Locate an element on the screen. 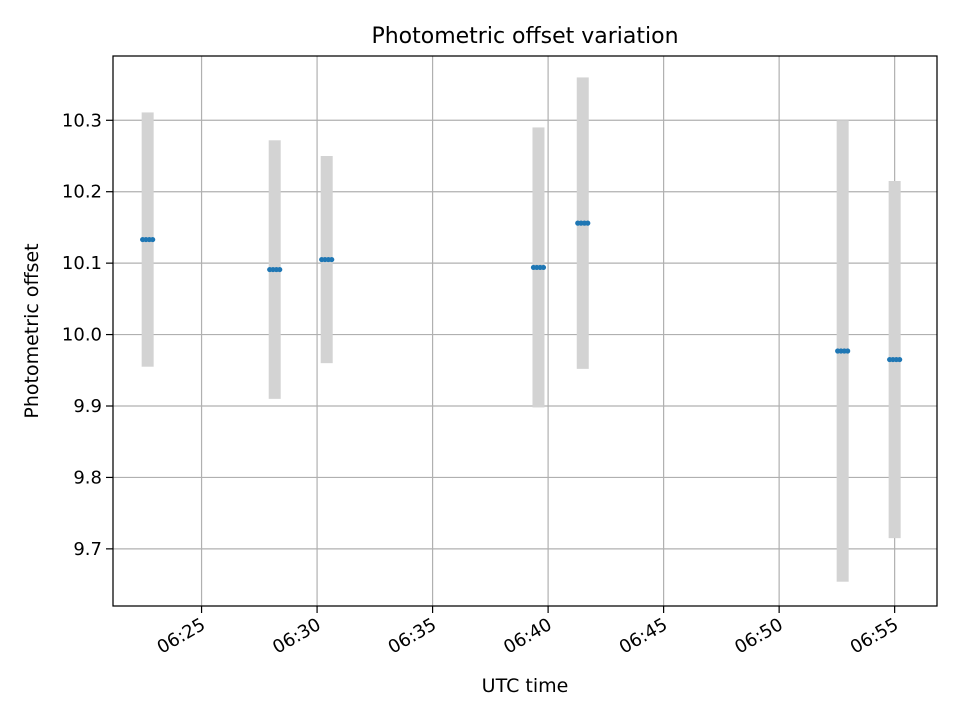 The image size is (960, 720). chart-title: Photometric offset variation is located at coordinates (524, 36).